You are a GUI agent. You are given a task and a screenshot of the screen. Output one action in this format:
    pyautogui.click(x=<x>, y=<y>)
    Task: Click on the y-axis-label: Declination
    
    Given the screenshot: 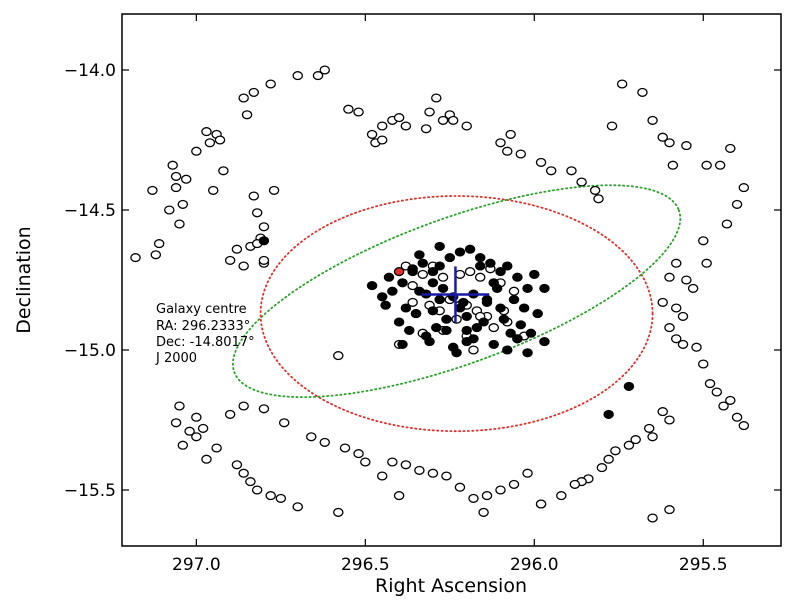 What is the action you would take?
    pyautogui.click(x=24, y=279)
    